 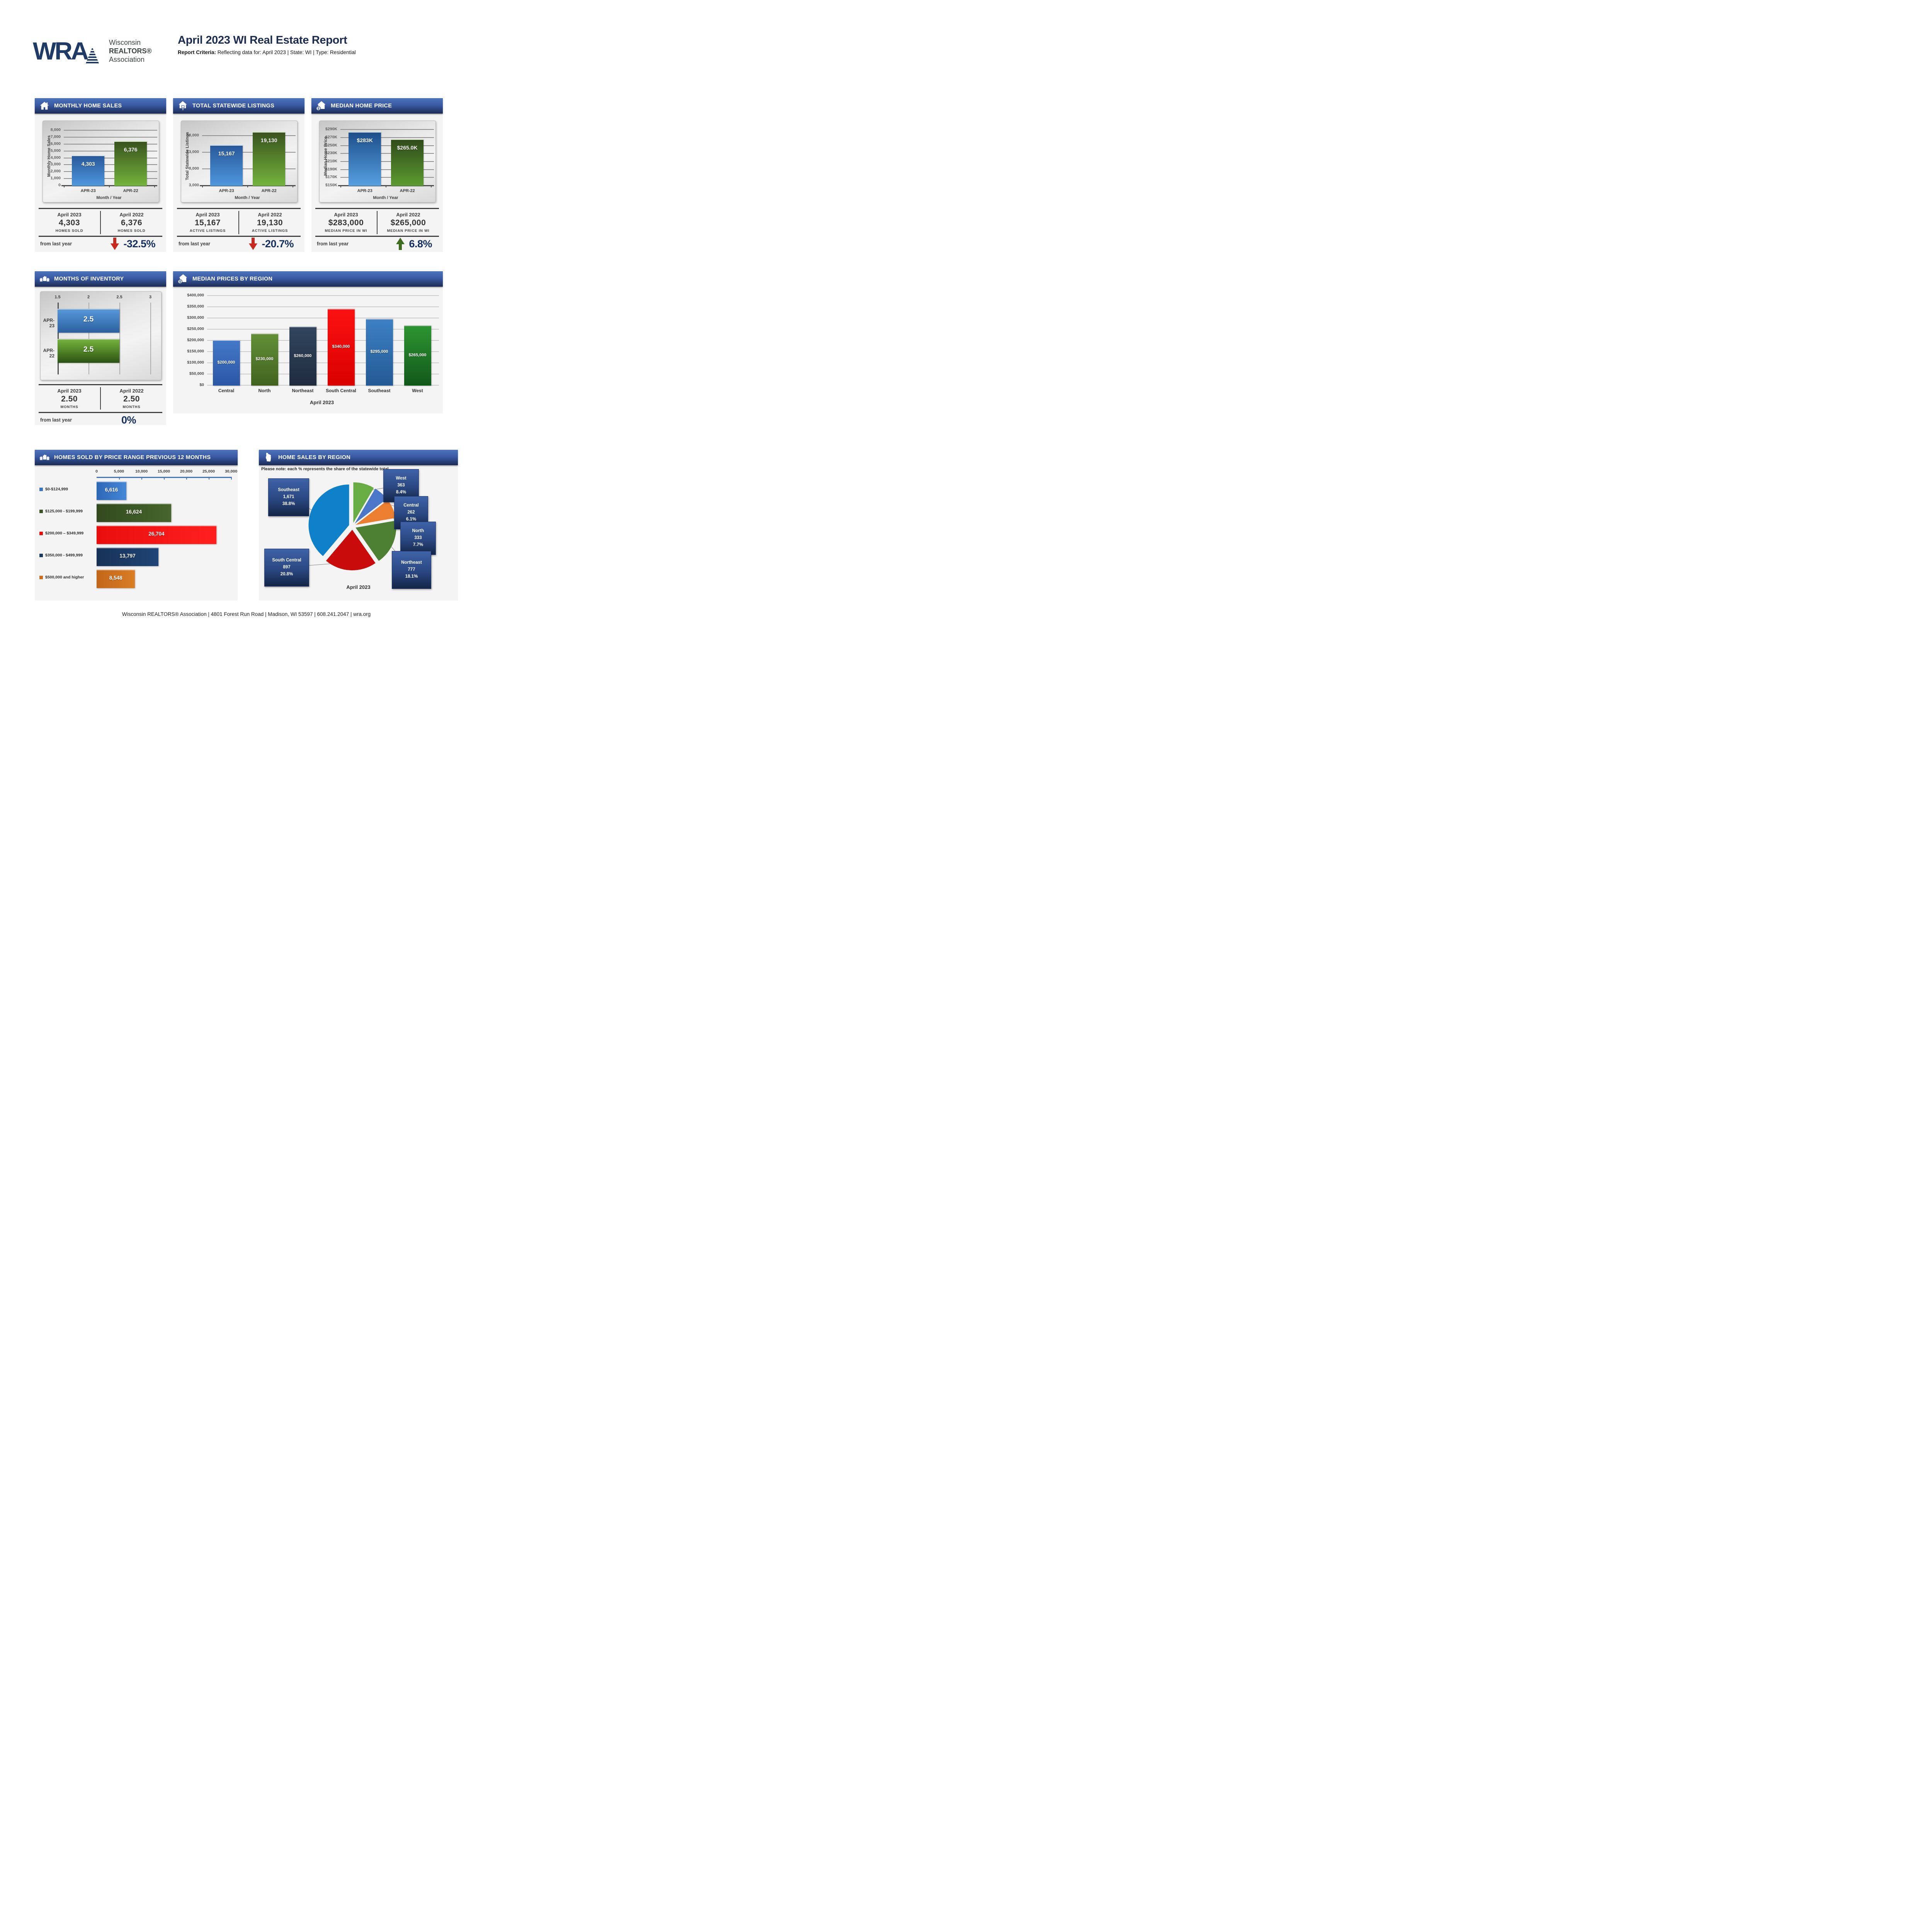 I want to click on x-tick-label: 10,000, so click(x=142, y=471).